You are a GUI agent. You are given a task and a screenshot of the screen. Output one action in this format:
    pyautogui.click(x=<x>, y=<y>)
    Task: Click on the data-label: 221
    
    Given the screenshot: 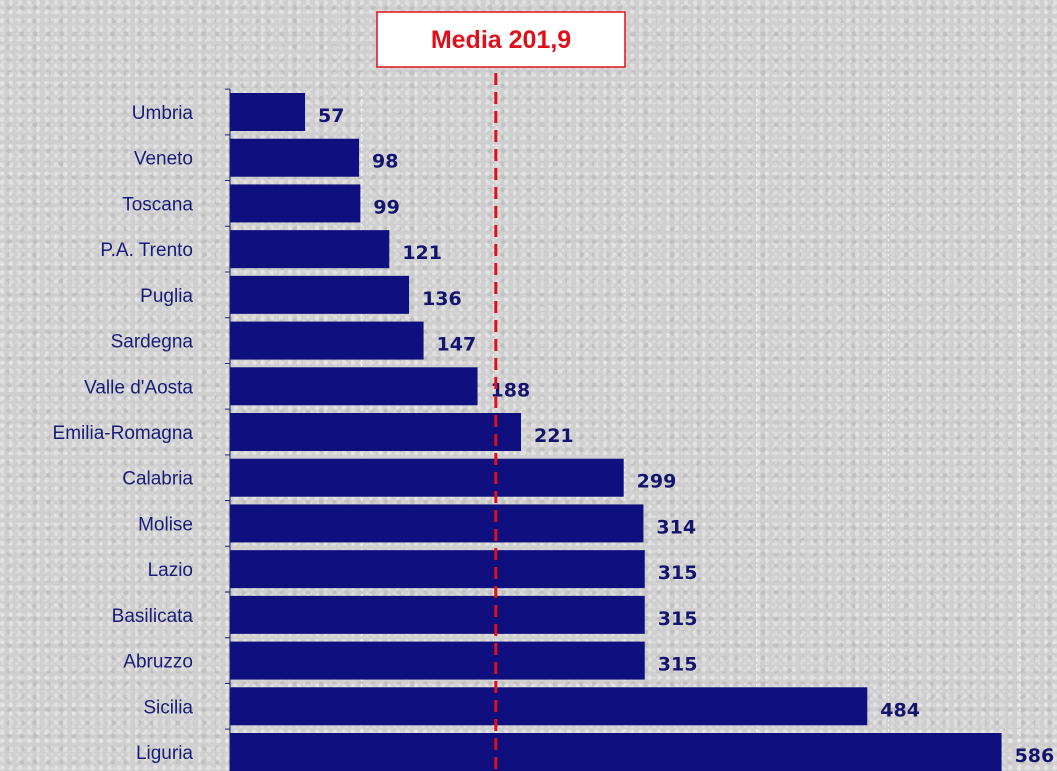 What is the action you would take?
    pyautogui.click(x=554, y=436)
    